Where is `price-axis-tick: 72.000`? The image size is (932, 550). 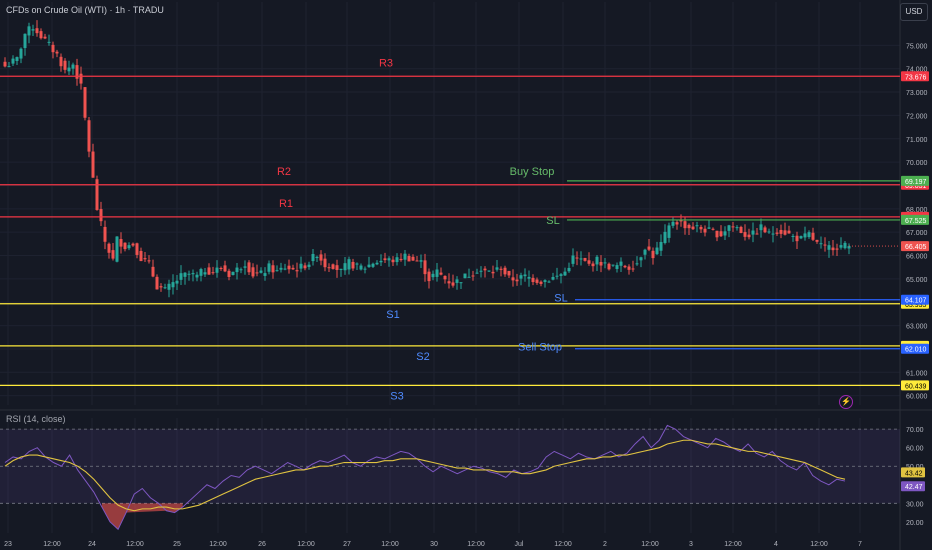 price-axis-tick: 72.000 is located at coordinates (917, 116).